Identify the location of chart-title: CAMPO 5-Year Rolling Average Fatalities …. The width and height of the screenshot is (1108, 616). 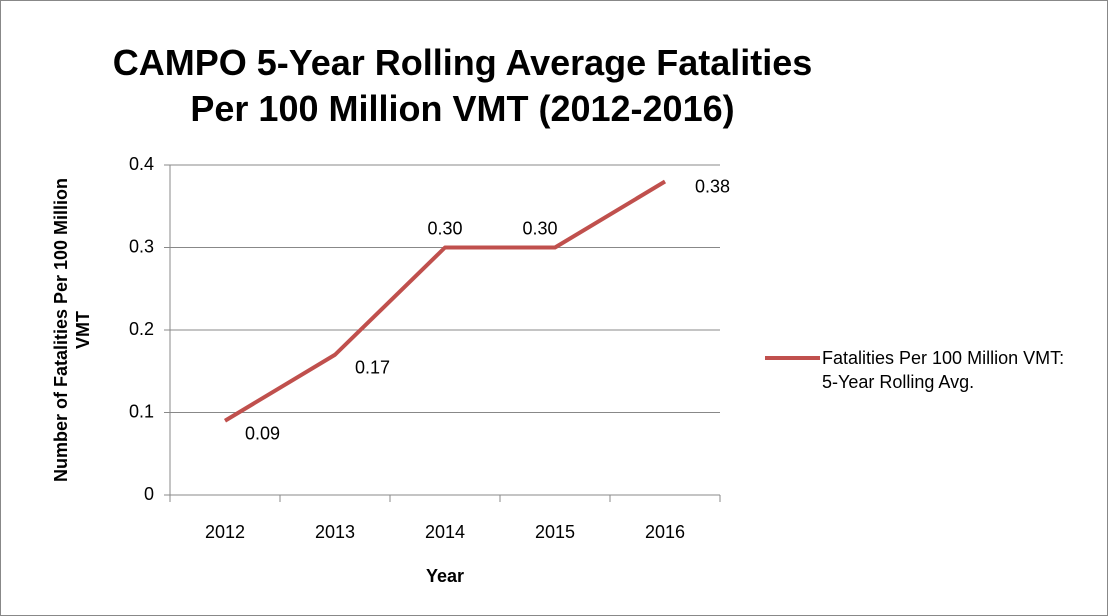
(462, 85).